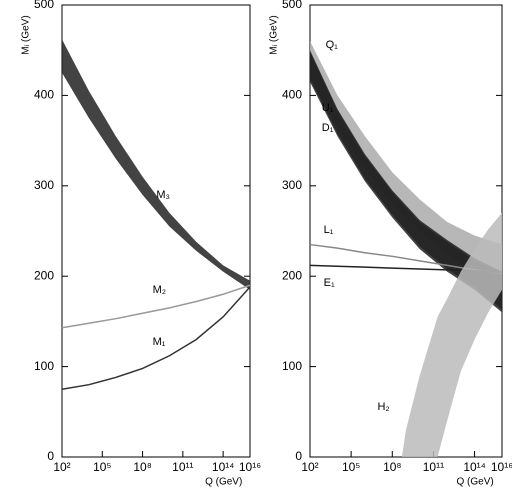 This screenshot has width=512, height=491. What do you see at coordinates (328, 108) in the screenshot?
I see `series-label: U₁` at bounding box center [328, 108].